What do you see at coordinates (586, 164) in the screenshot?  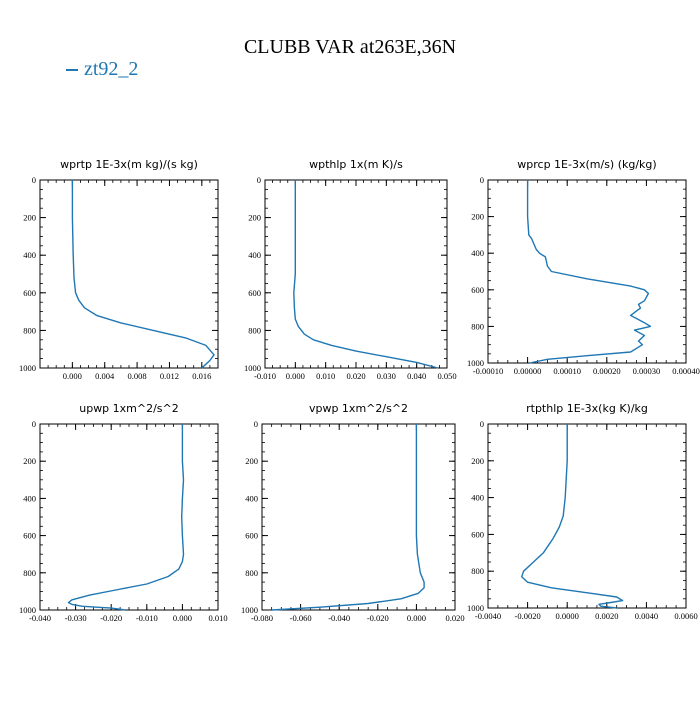 I see `subplot-title: wprcp 1E-3x(m/s) (kg/kg)` at bounding box center [586, 164].